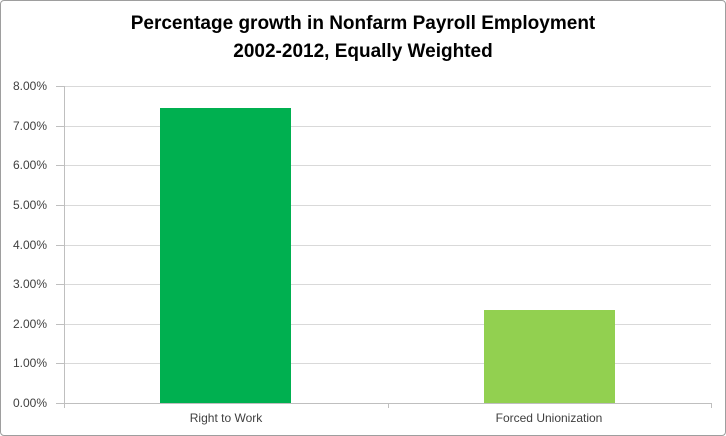 Image resolution: width=726 pixels, height=436 pixels. I want to click on bar-forced-unionization, so click(549, 356).